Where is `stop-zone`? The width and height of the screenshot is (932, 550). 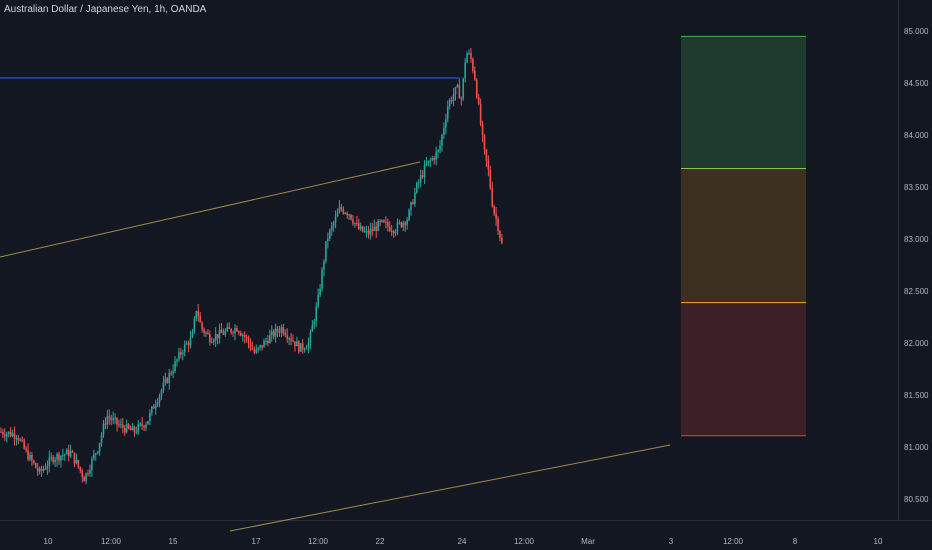
stop-zone is located at coordinates (743, 369).